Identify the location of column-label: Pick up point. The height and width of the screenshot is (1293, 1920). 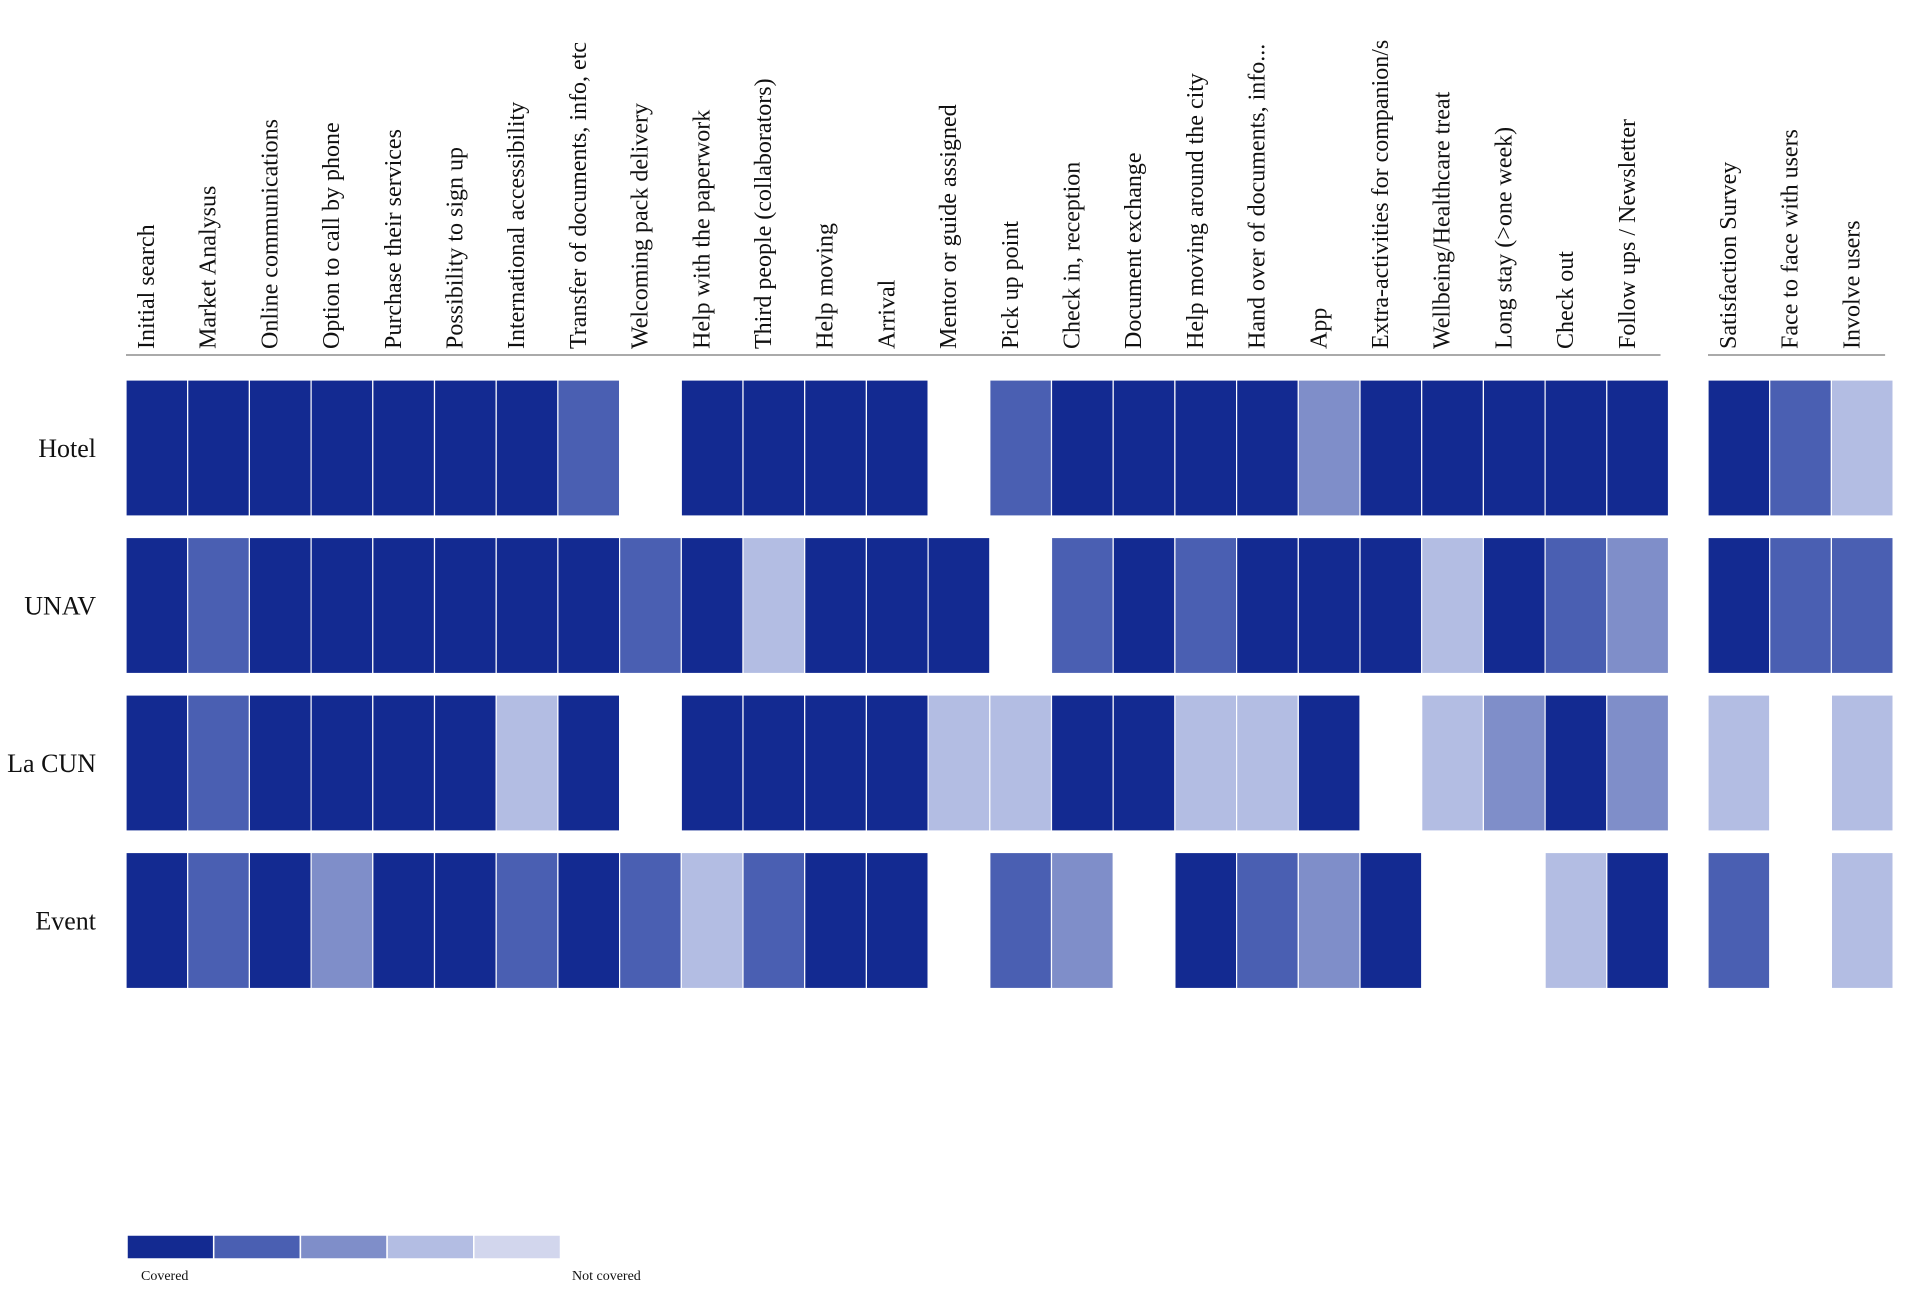
(1011, 285).